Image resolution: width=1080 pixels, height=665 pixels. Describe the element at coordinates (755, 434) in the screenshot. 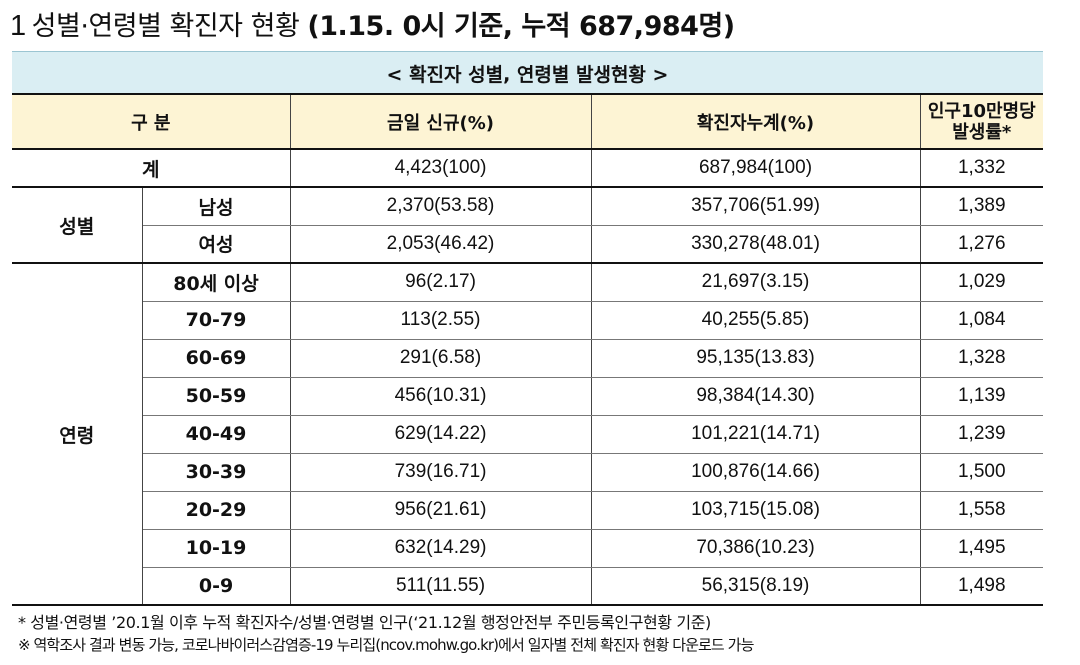

I see `row-cumulative: 101,221(14.71)` at that location.